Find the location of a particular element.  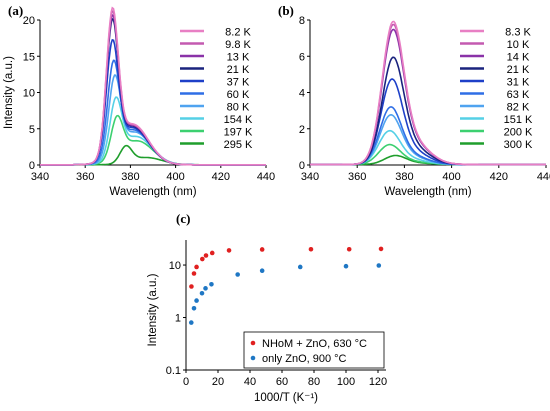

legend-label: 8.2 K is located at coordinates (238, 33).